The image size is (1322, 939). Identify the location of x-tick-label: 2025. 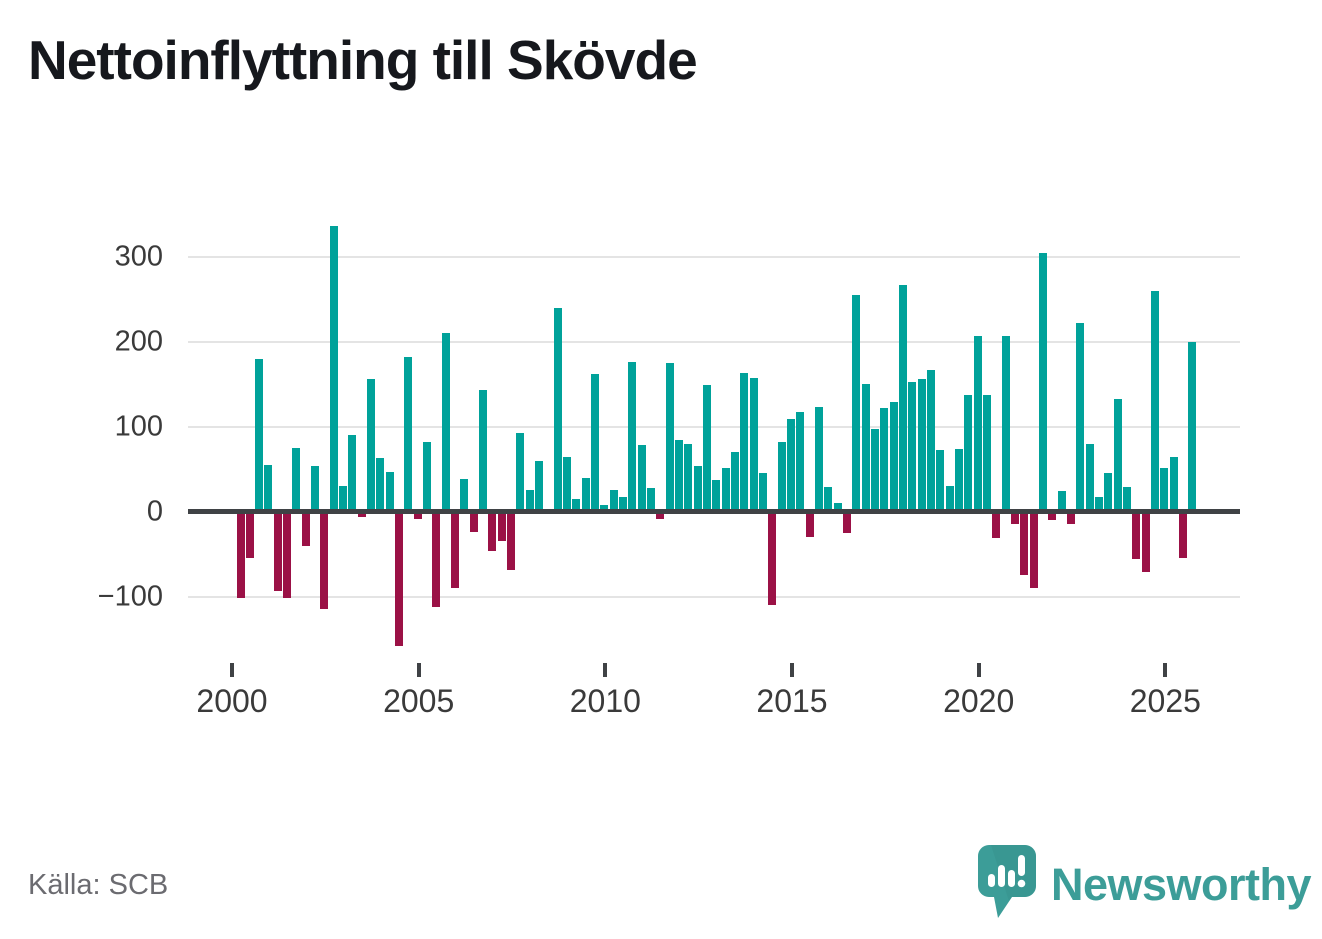
(1165, 701).